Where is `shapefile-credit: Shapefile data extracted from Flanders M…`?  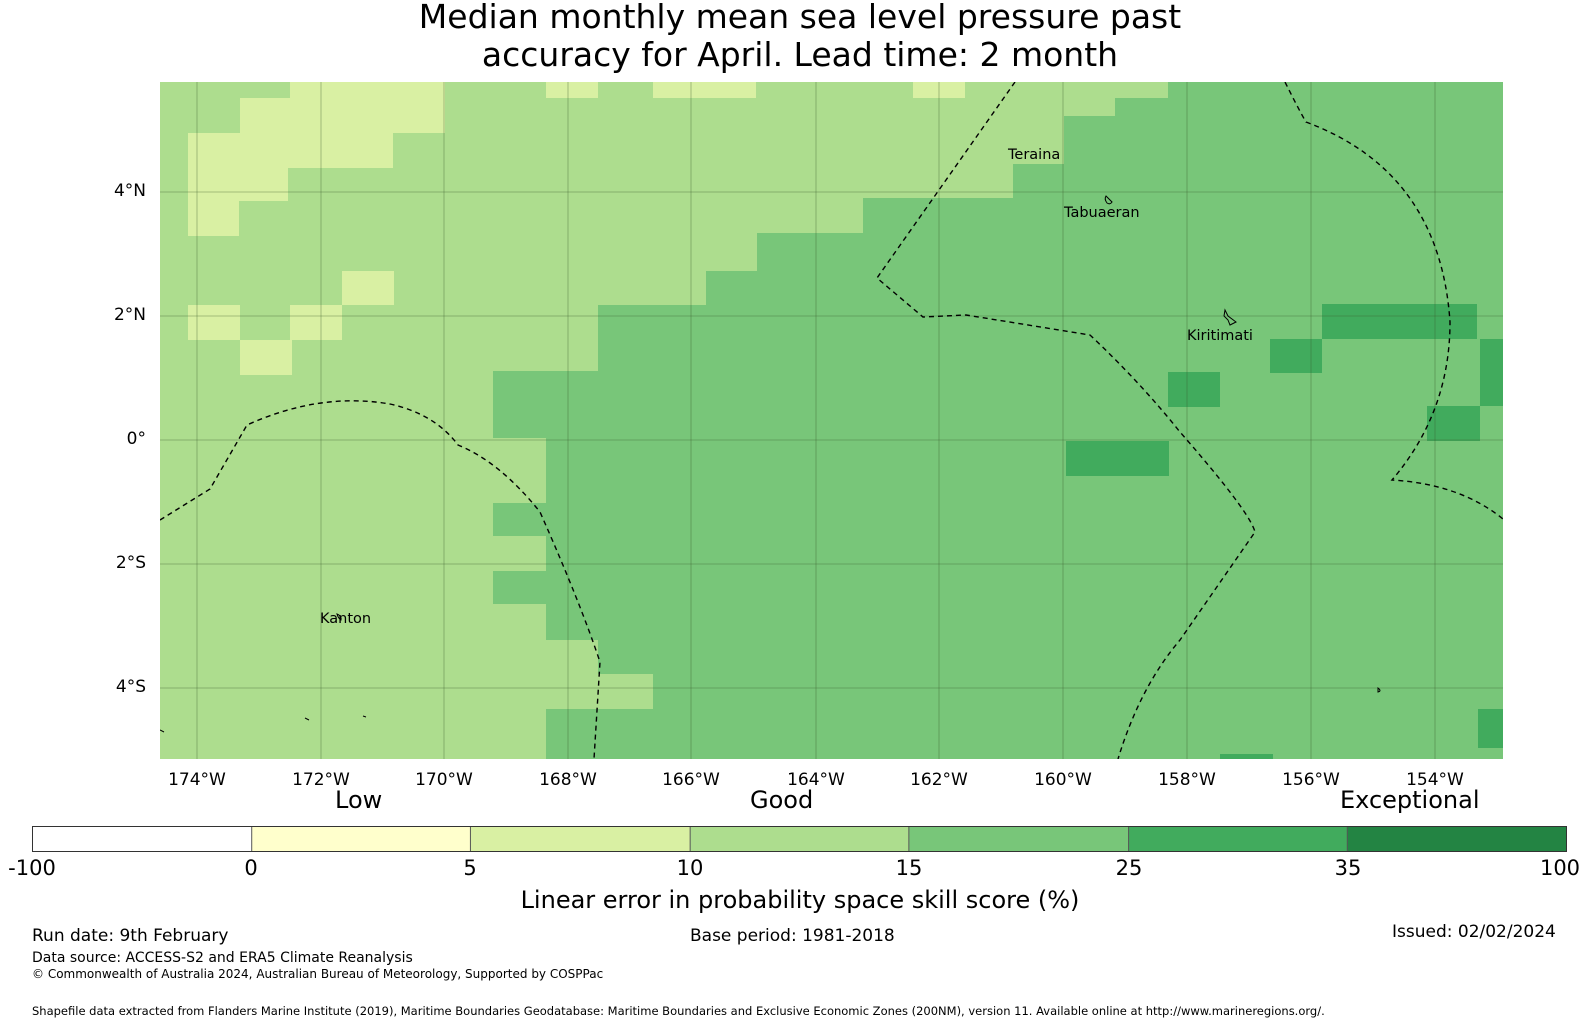 shapefile-credit: Shapefile data extracted from Flanders M… is located at coordinates (678, 1011).